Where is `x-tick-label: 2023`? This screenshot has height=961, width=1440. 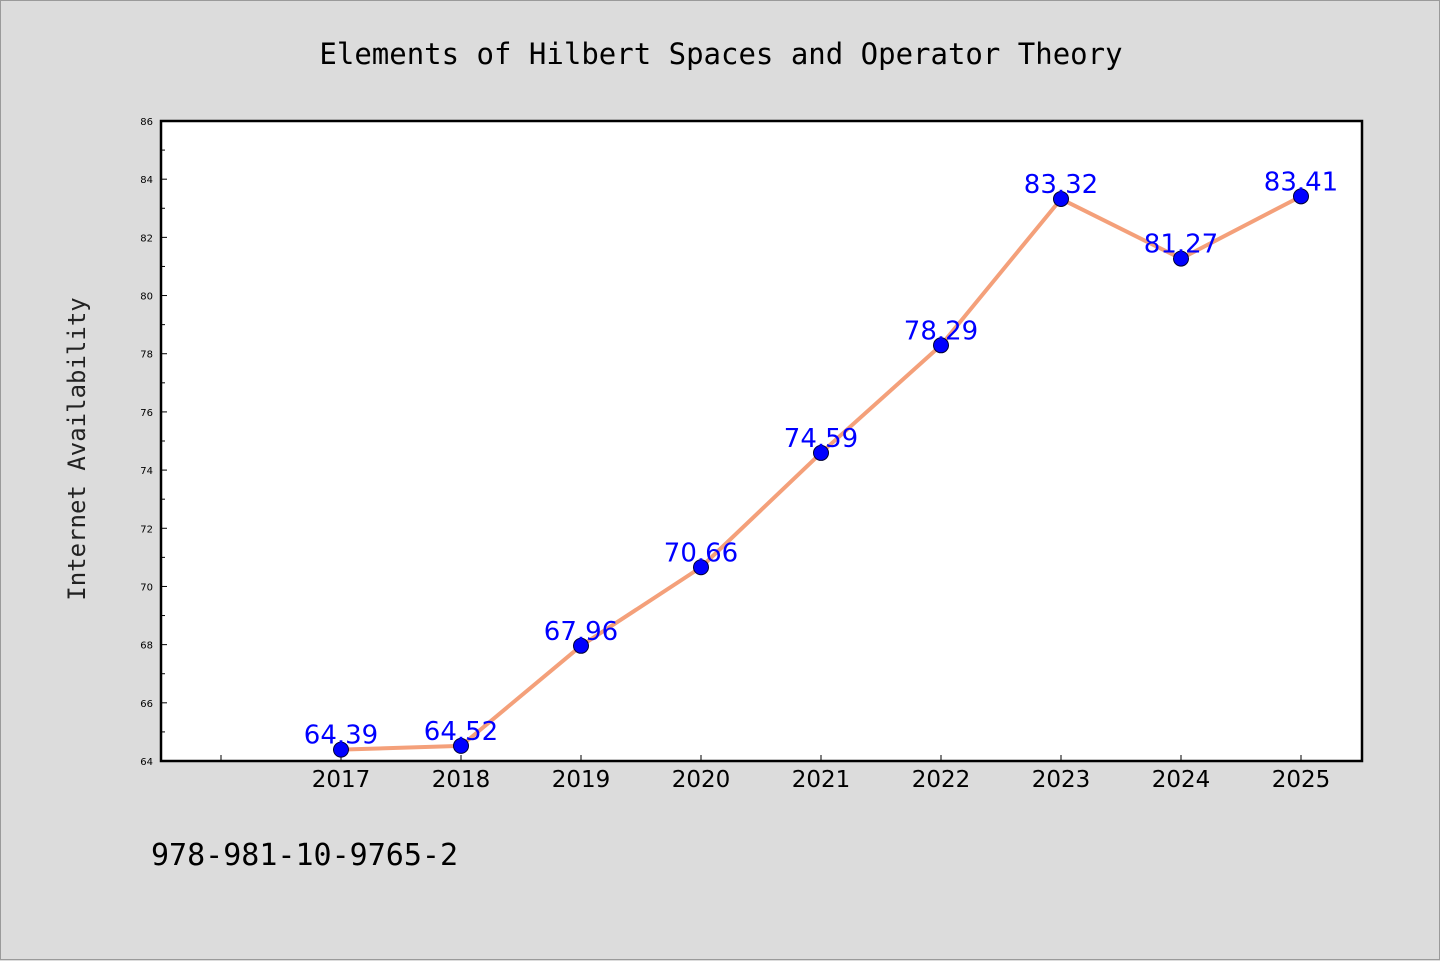
x-tick-label: 2023 is located at coordinates (1061, 780).